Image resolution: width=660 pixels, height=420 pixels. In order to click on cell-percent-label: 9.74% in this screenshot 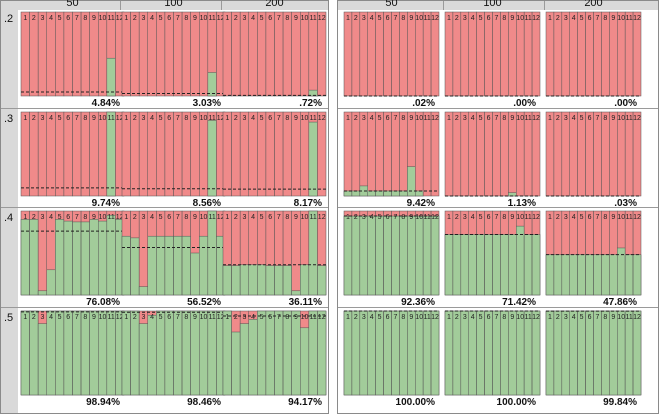, I will do `click(105, 203)`.